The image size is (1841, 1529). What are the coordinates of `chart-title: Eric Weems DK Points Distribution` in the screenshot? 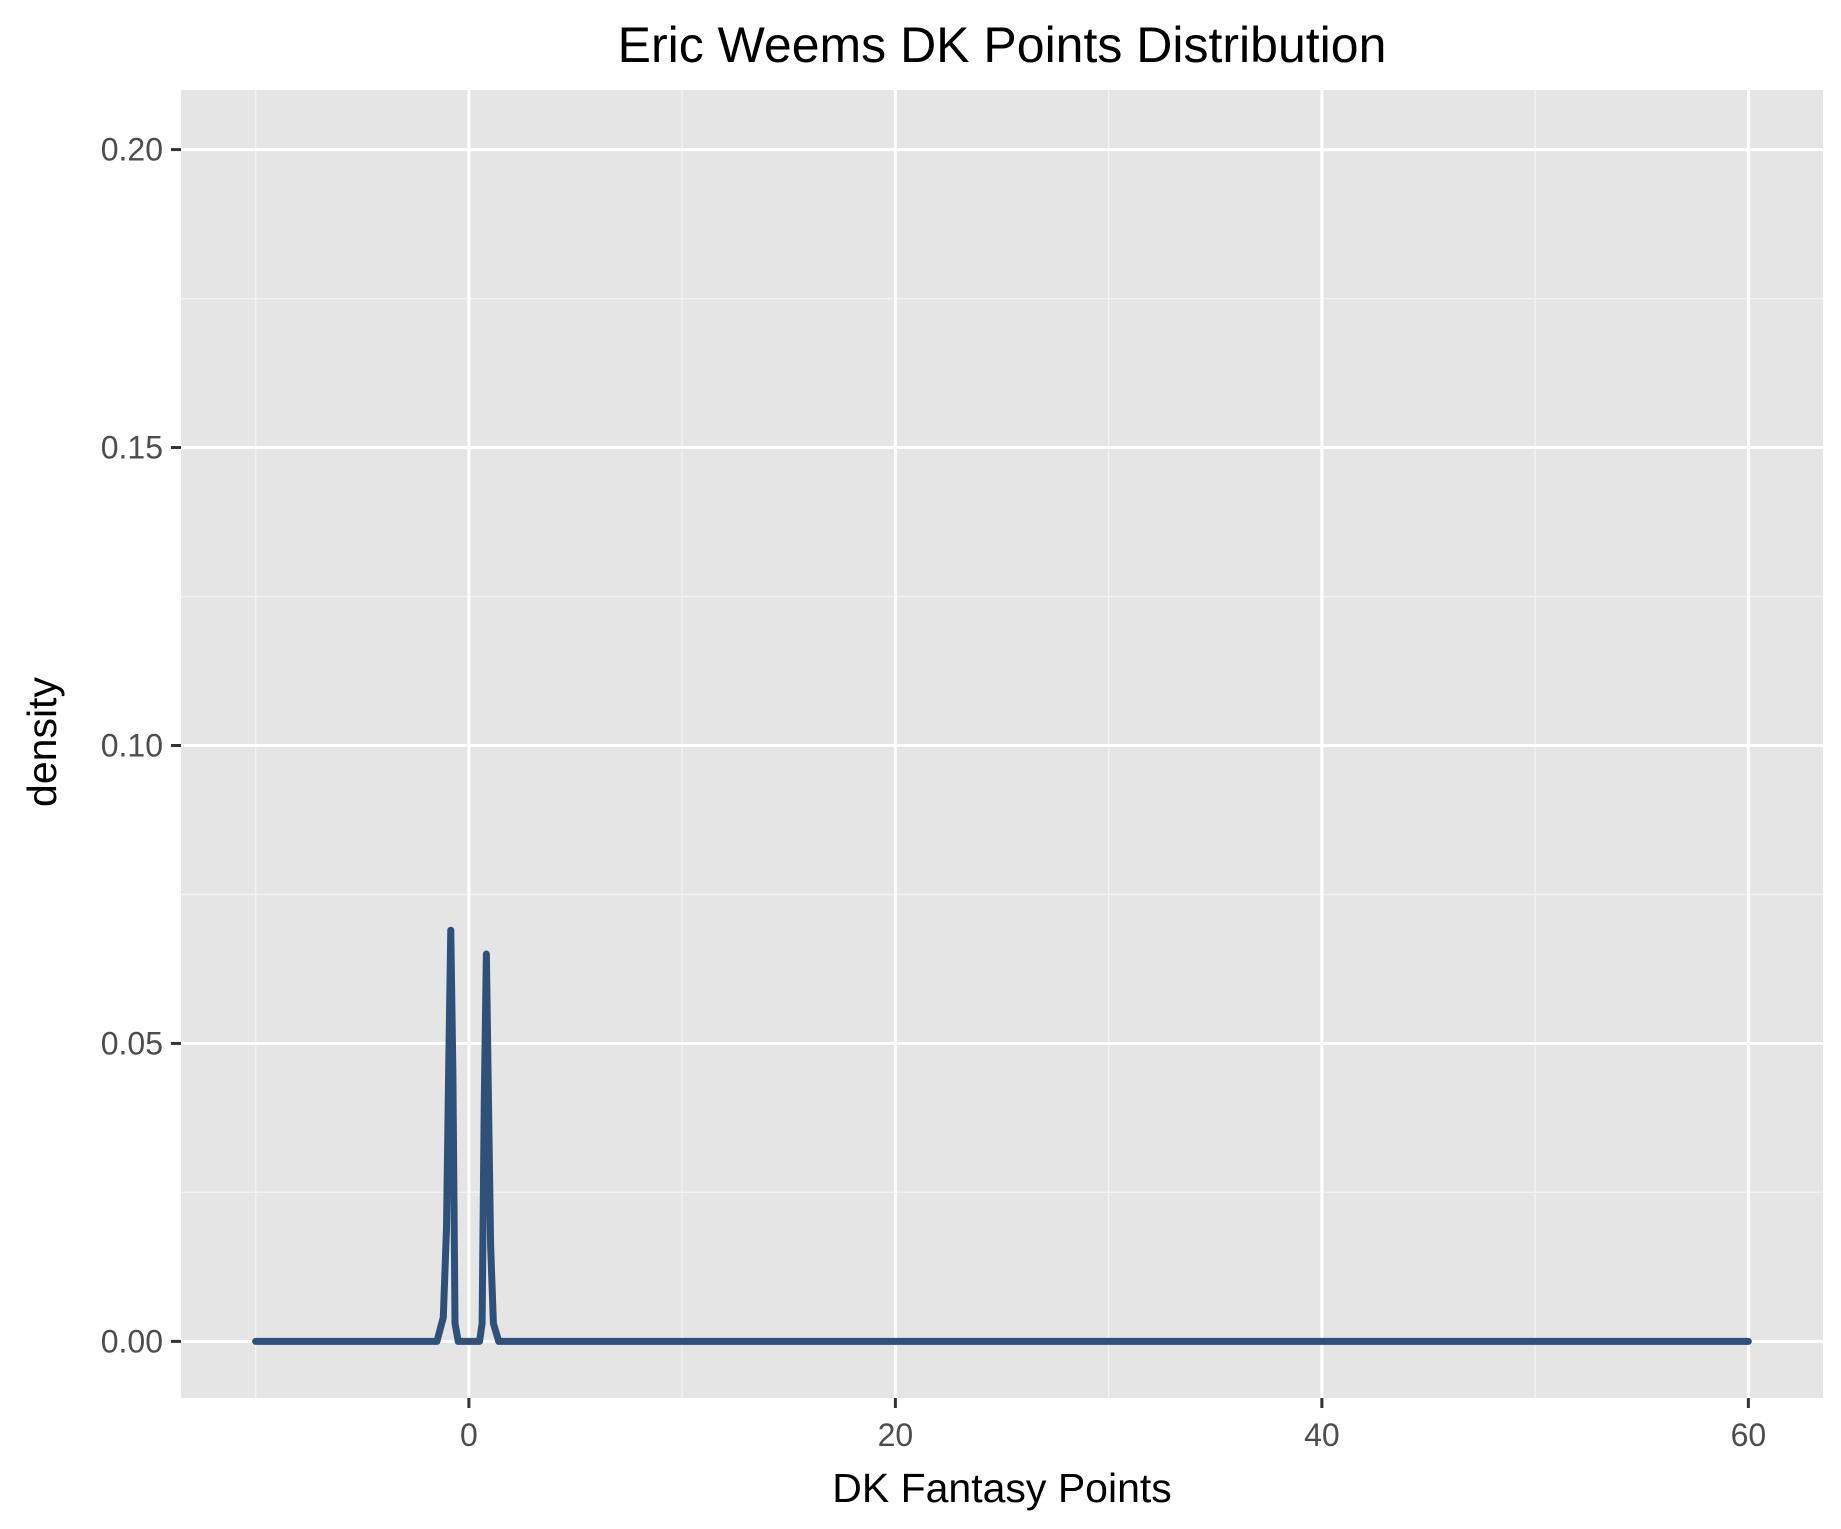 It's located at (1002, 45).